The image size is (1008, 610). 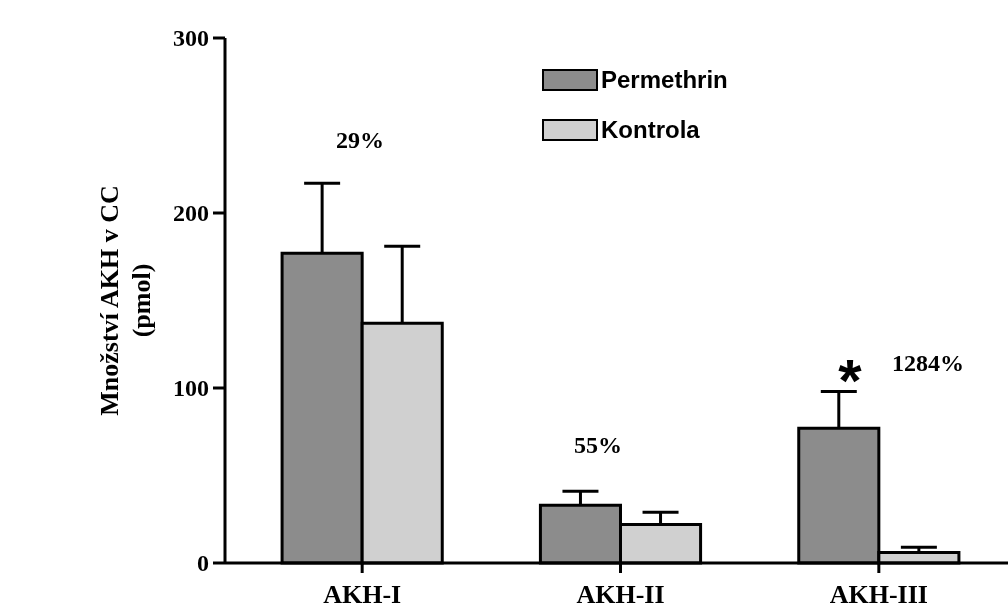 What do you see at coordinates (878, 594) in the screenshot?
I see `x-tick-label: AKH-III` at bounding box center [878, 594].